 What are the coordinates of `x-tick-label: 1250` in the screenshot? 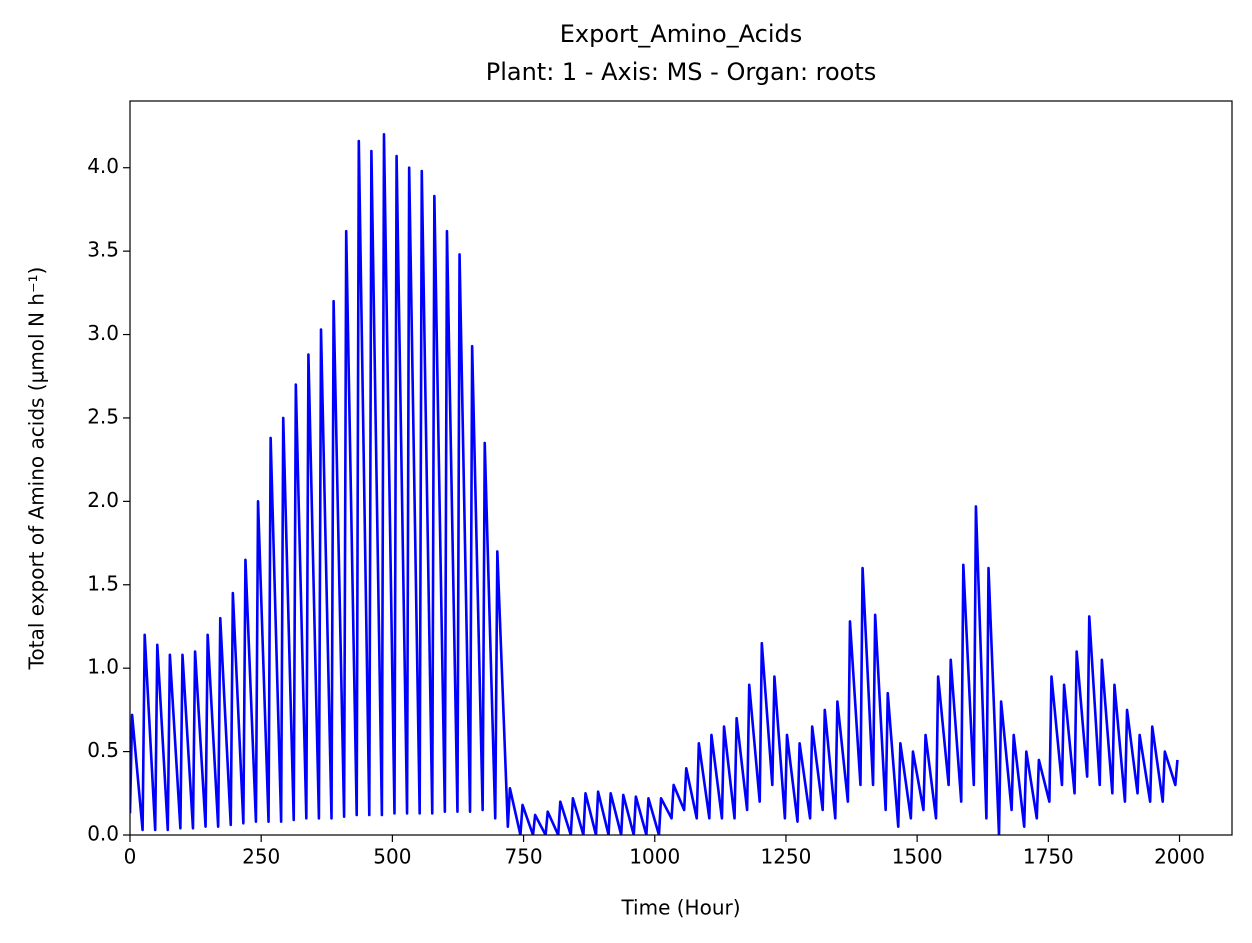 It's located at (785, 857).